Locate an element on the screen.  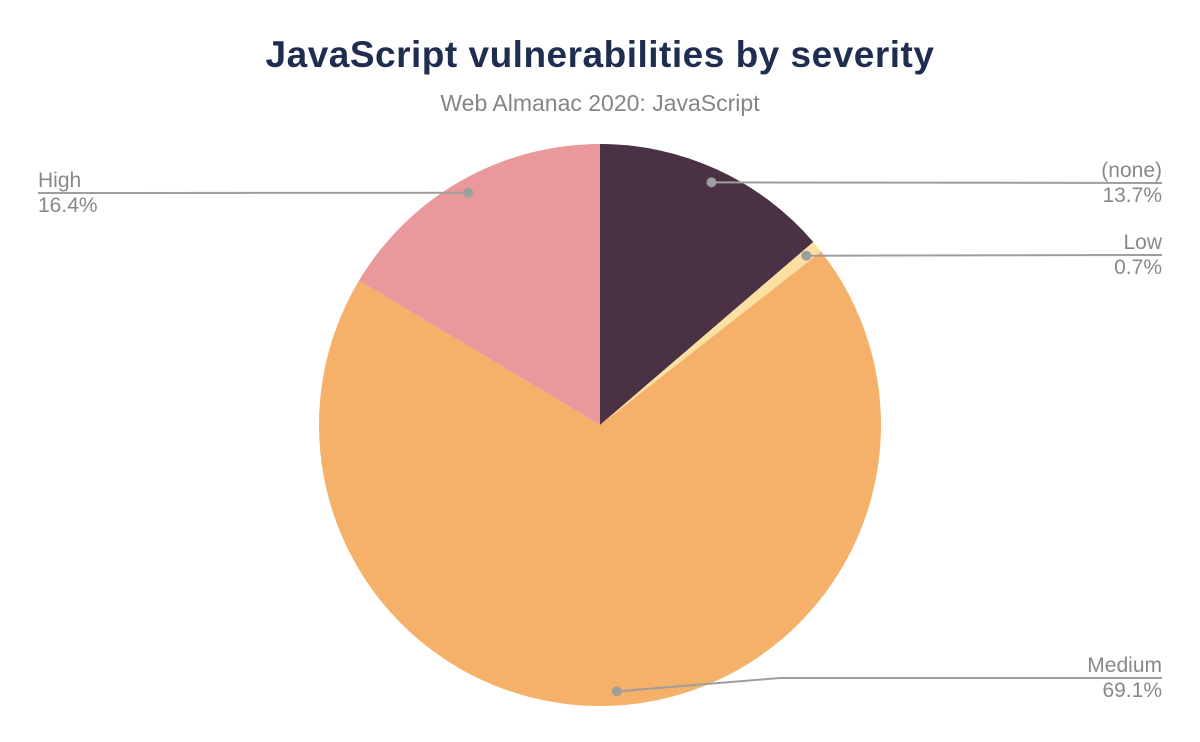
callout-low: Low 0.7% is located at coordinates (1138, 255).